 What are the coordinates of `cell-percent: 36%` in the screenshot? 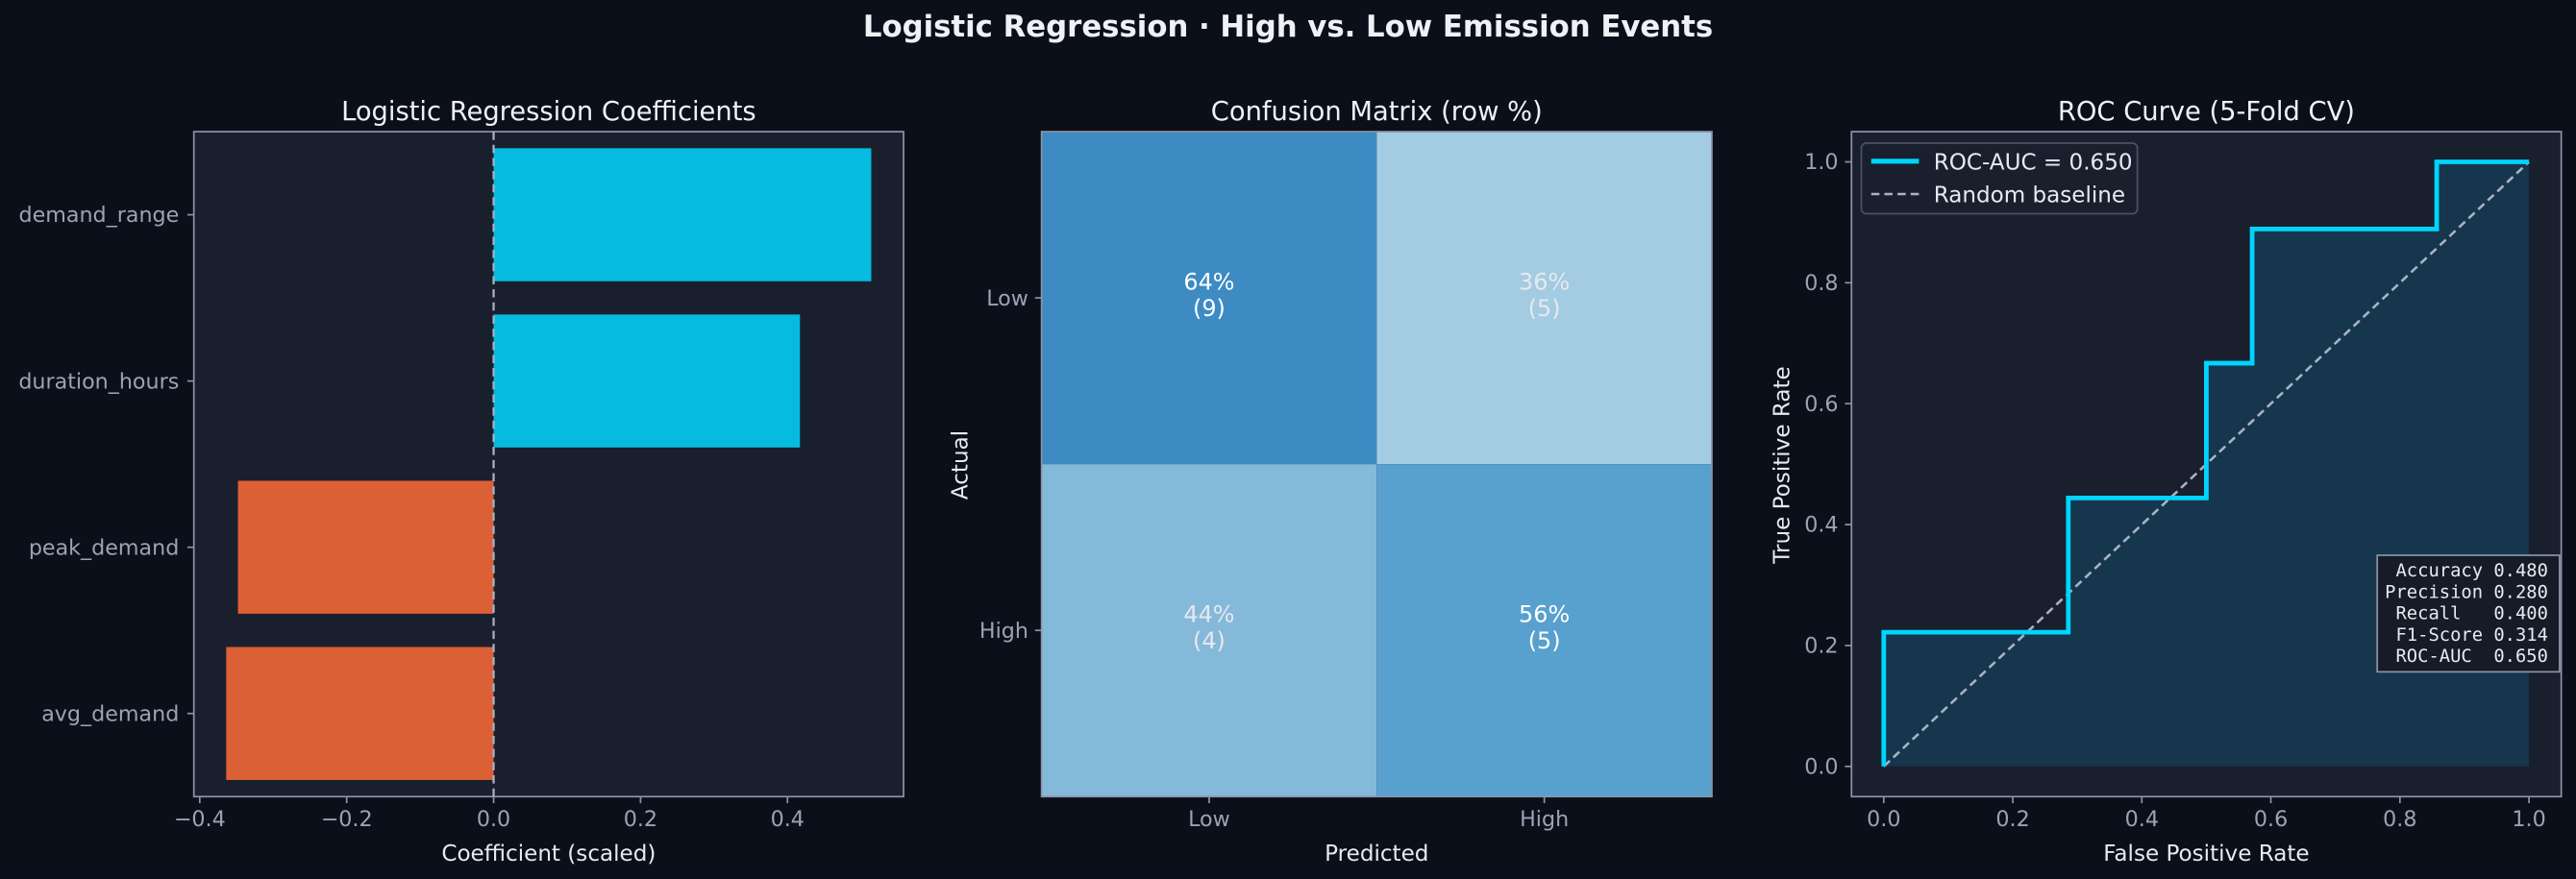 It's located at (1544, 282).